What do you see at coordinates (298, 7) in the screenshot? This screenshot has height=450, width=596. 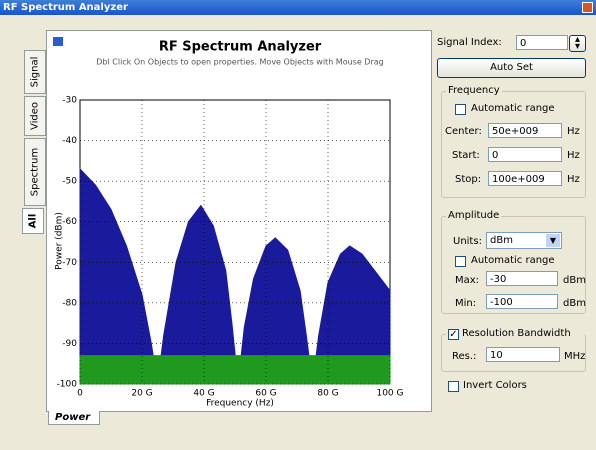 I see `window-title: RF Spectrum Analyzer` at bounding box center [298, 7].